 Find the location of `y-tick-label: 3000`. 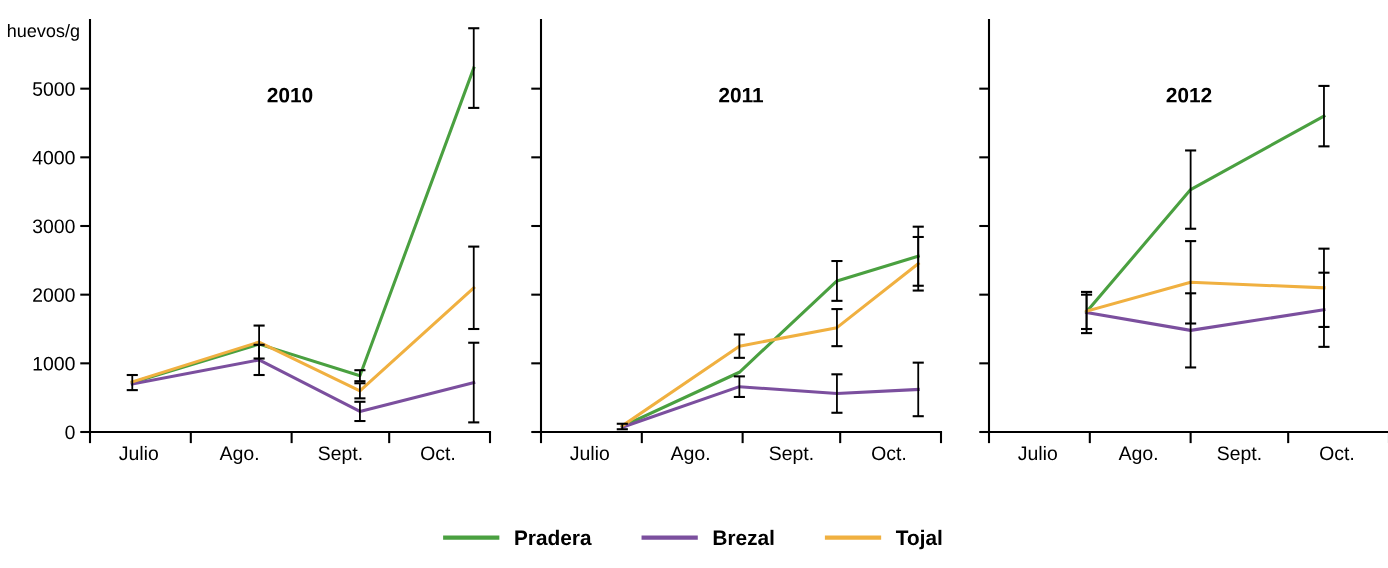

y-tick-label: 3000 is located at coordinates (53, 226).